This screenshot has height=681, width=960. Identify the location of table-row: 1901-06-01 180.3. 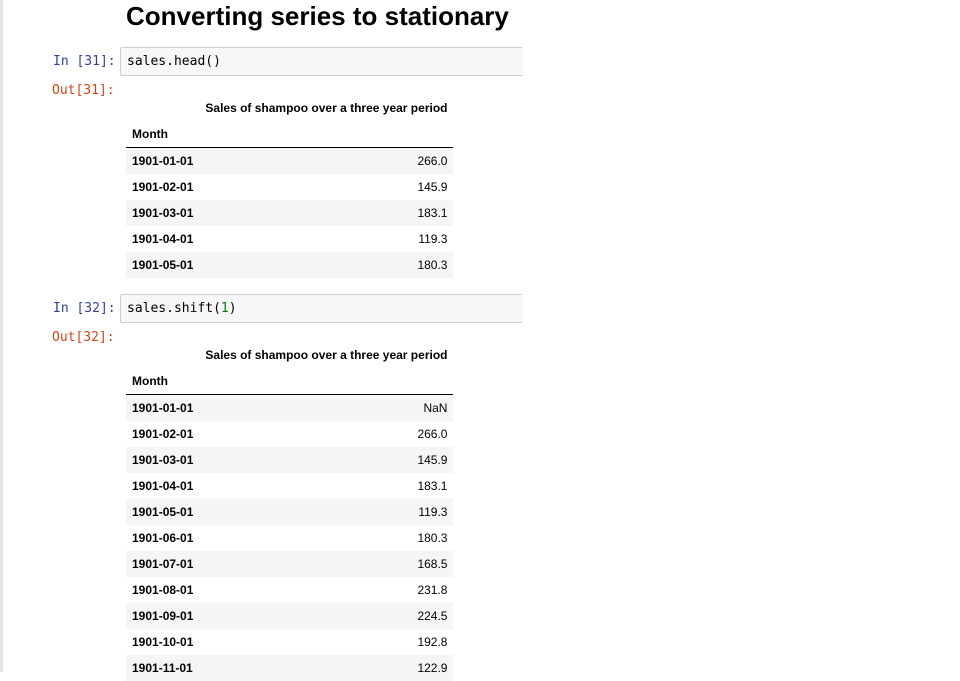
(289, 538).